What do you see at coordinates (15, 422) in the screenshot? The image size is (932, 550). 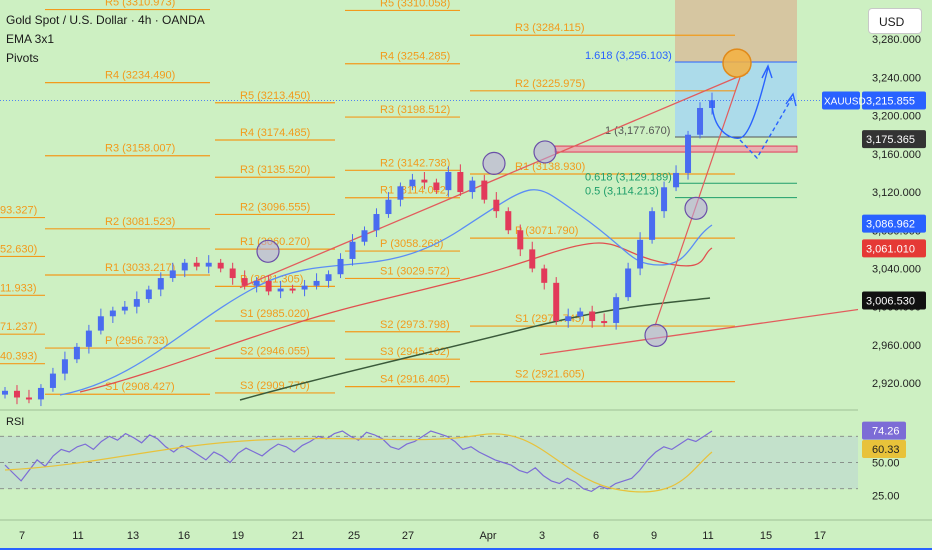 I see `rsi-label: RSI` at bounding box center [15, 422].